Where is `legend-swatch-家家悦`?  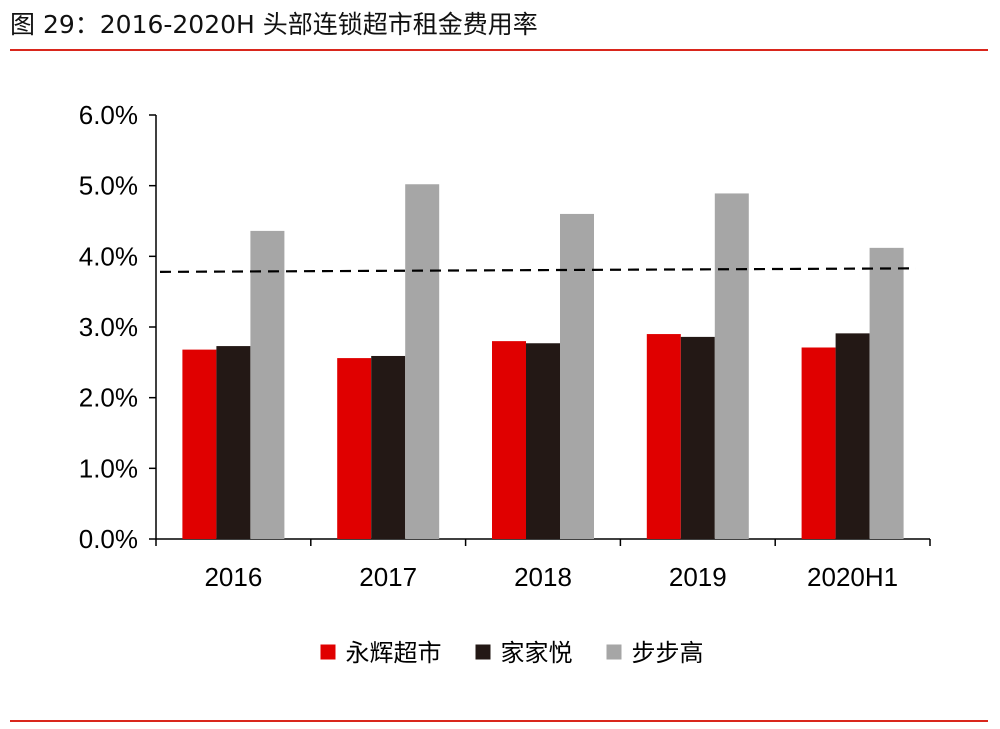
legend-swatch-家家悦 is located at coordinates (483, 652).